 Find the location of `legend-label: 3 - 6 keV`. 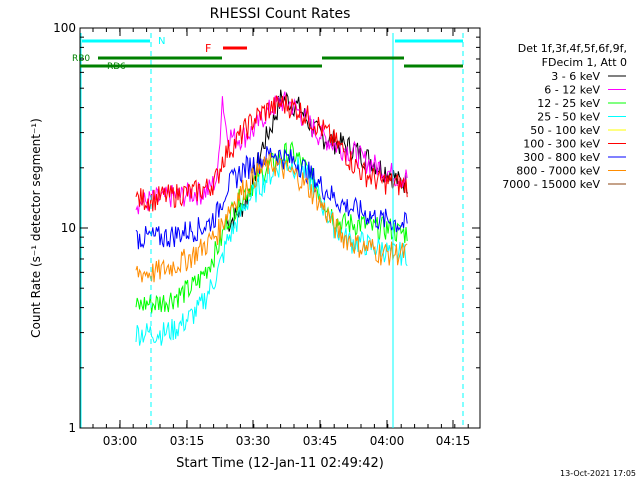

legend-label: 3 - 6 keV is located at coordinates (575, 76).